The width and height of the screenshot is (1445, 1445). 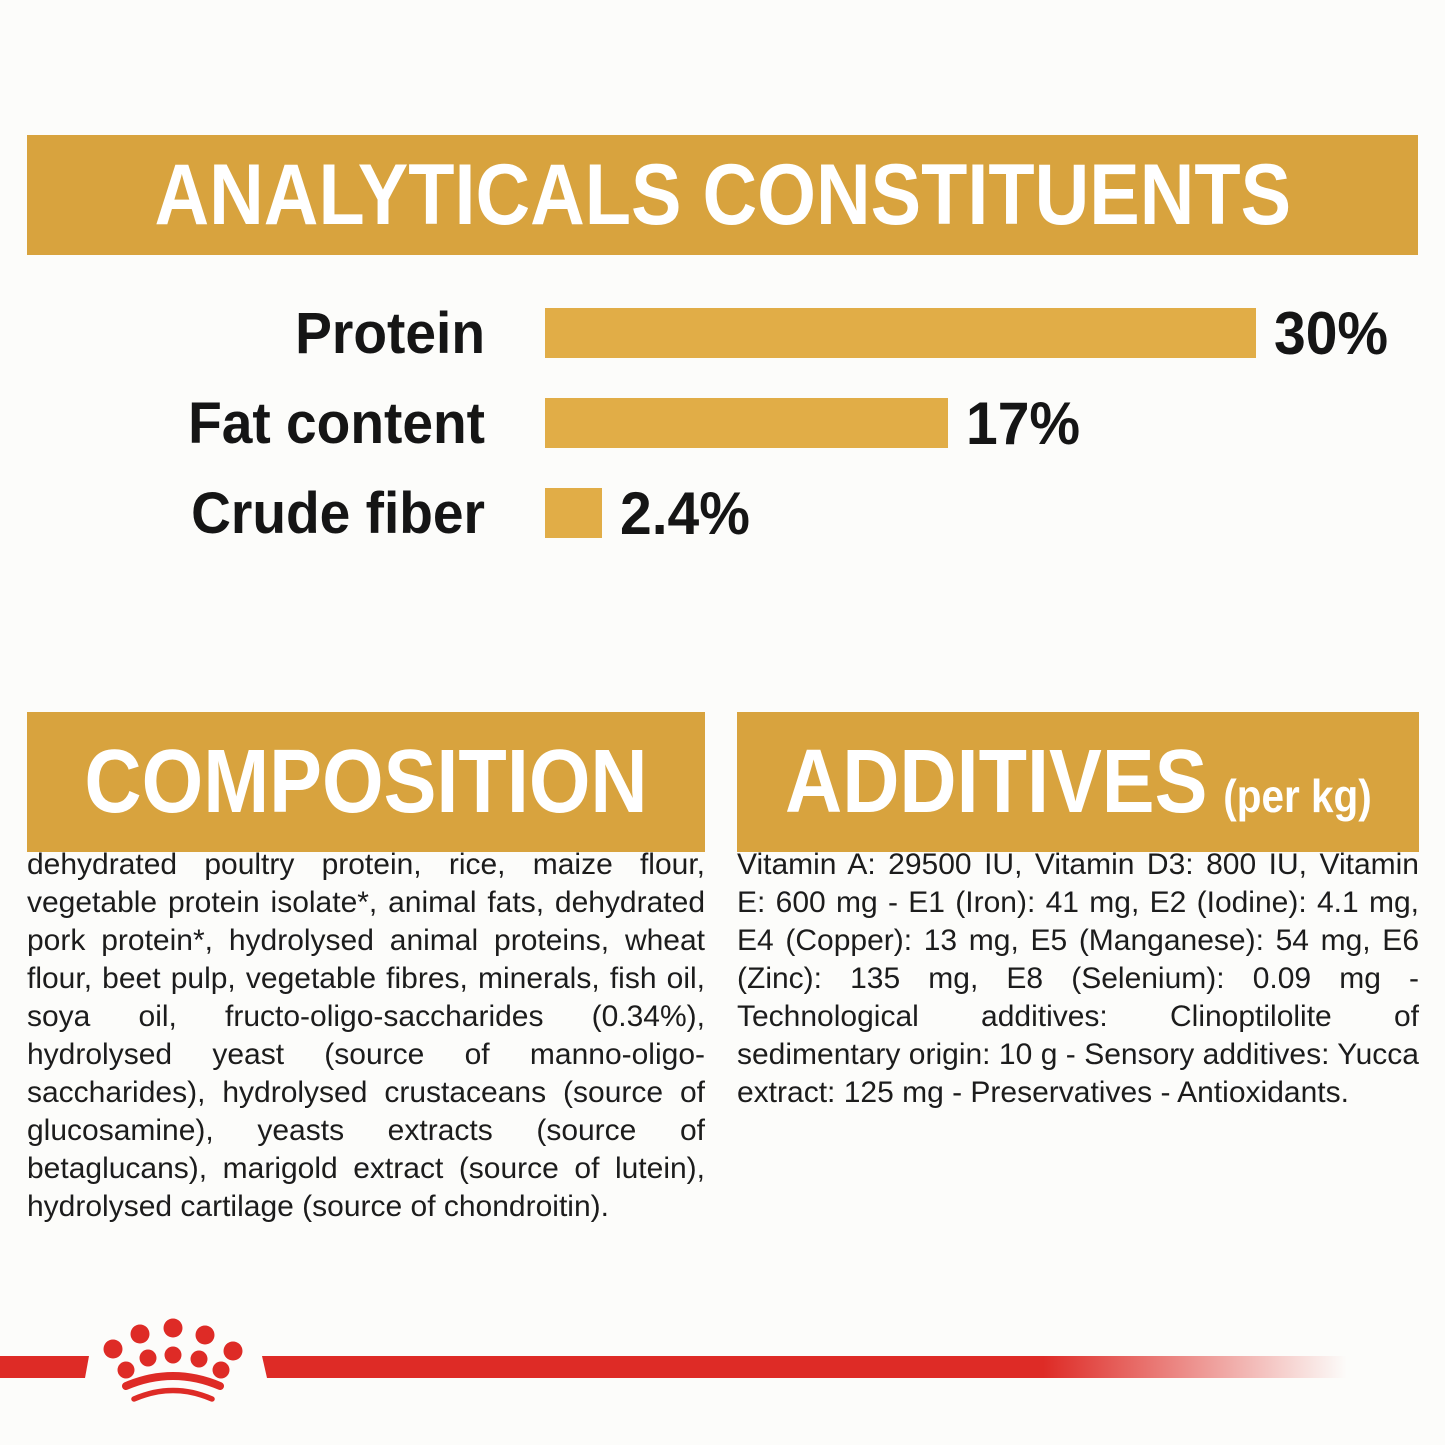 I want to click on chart-row-protein: Protein 30%, so click(x=722, y=333).